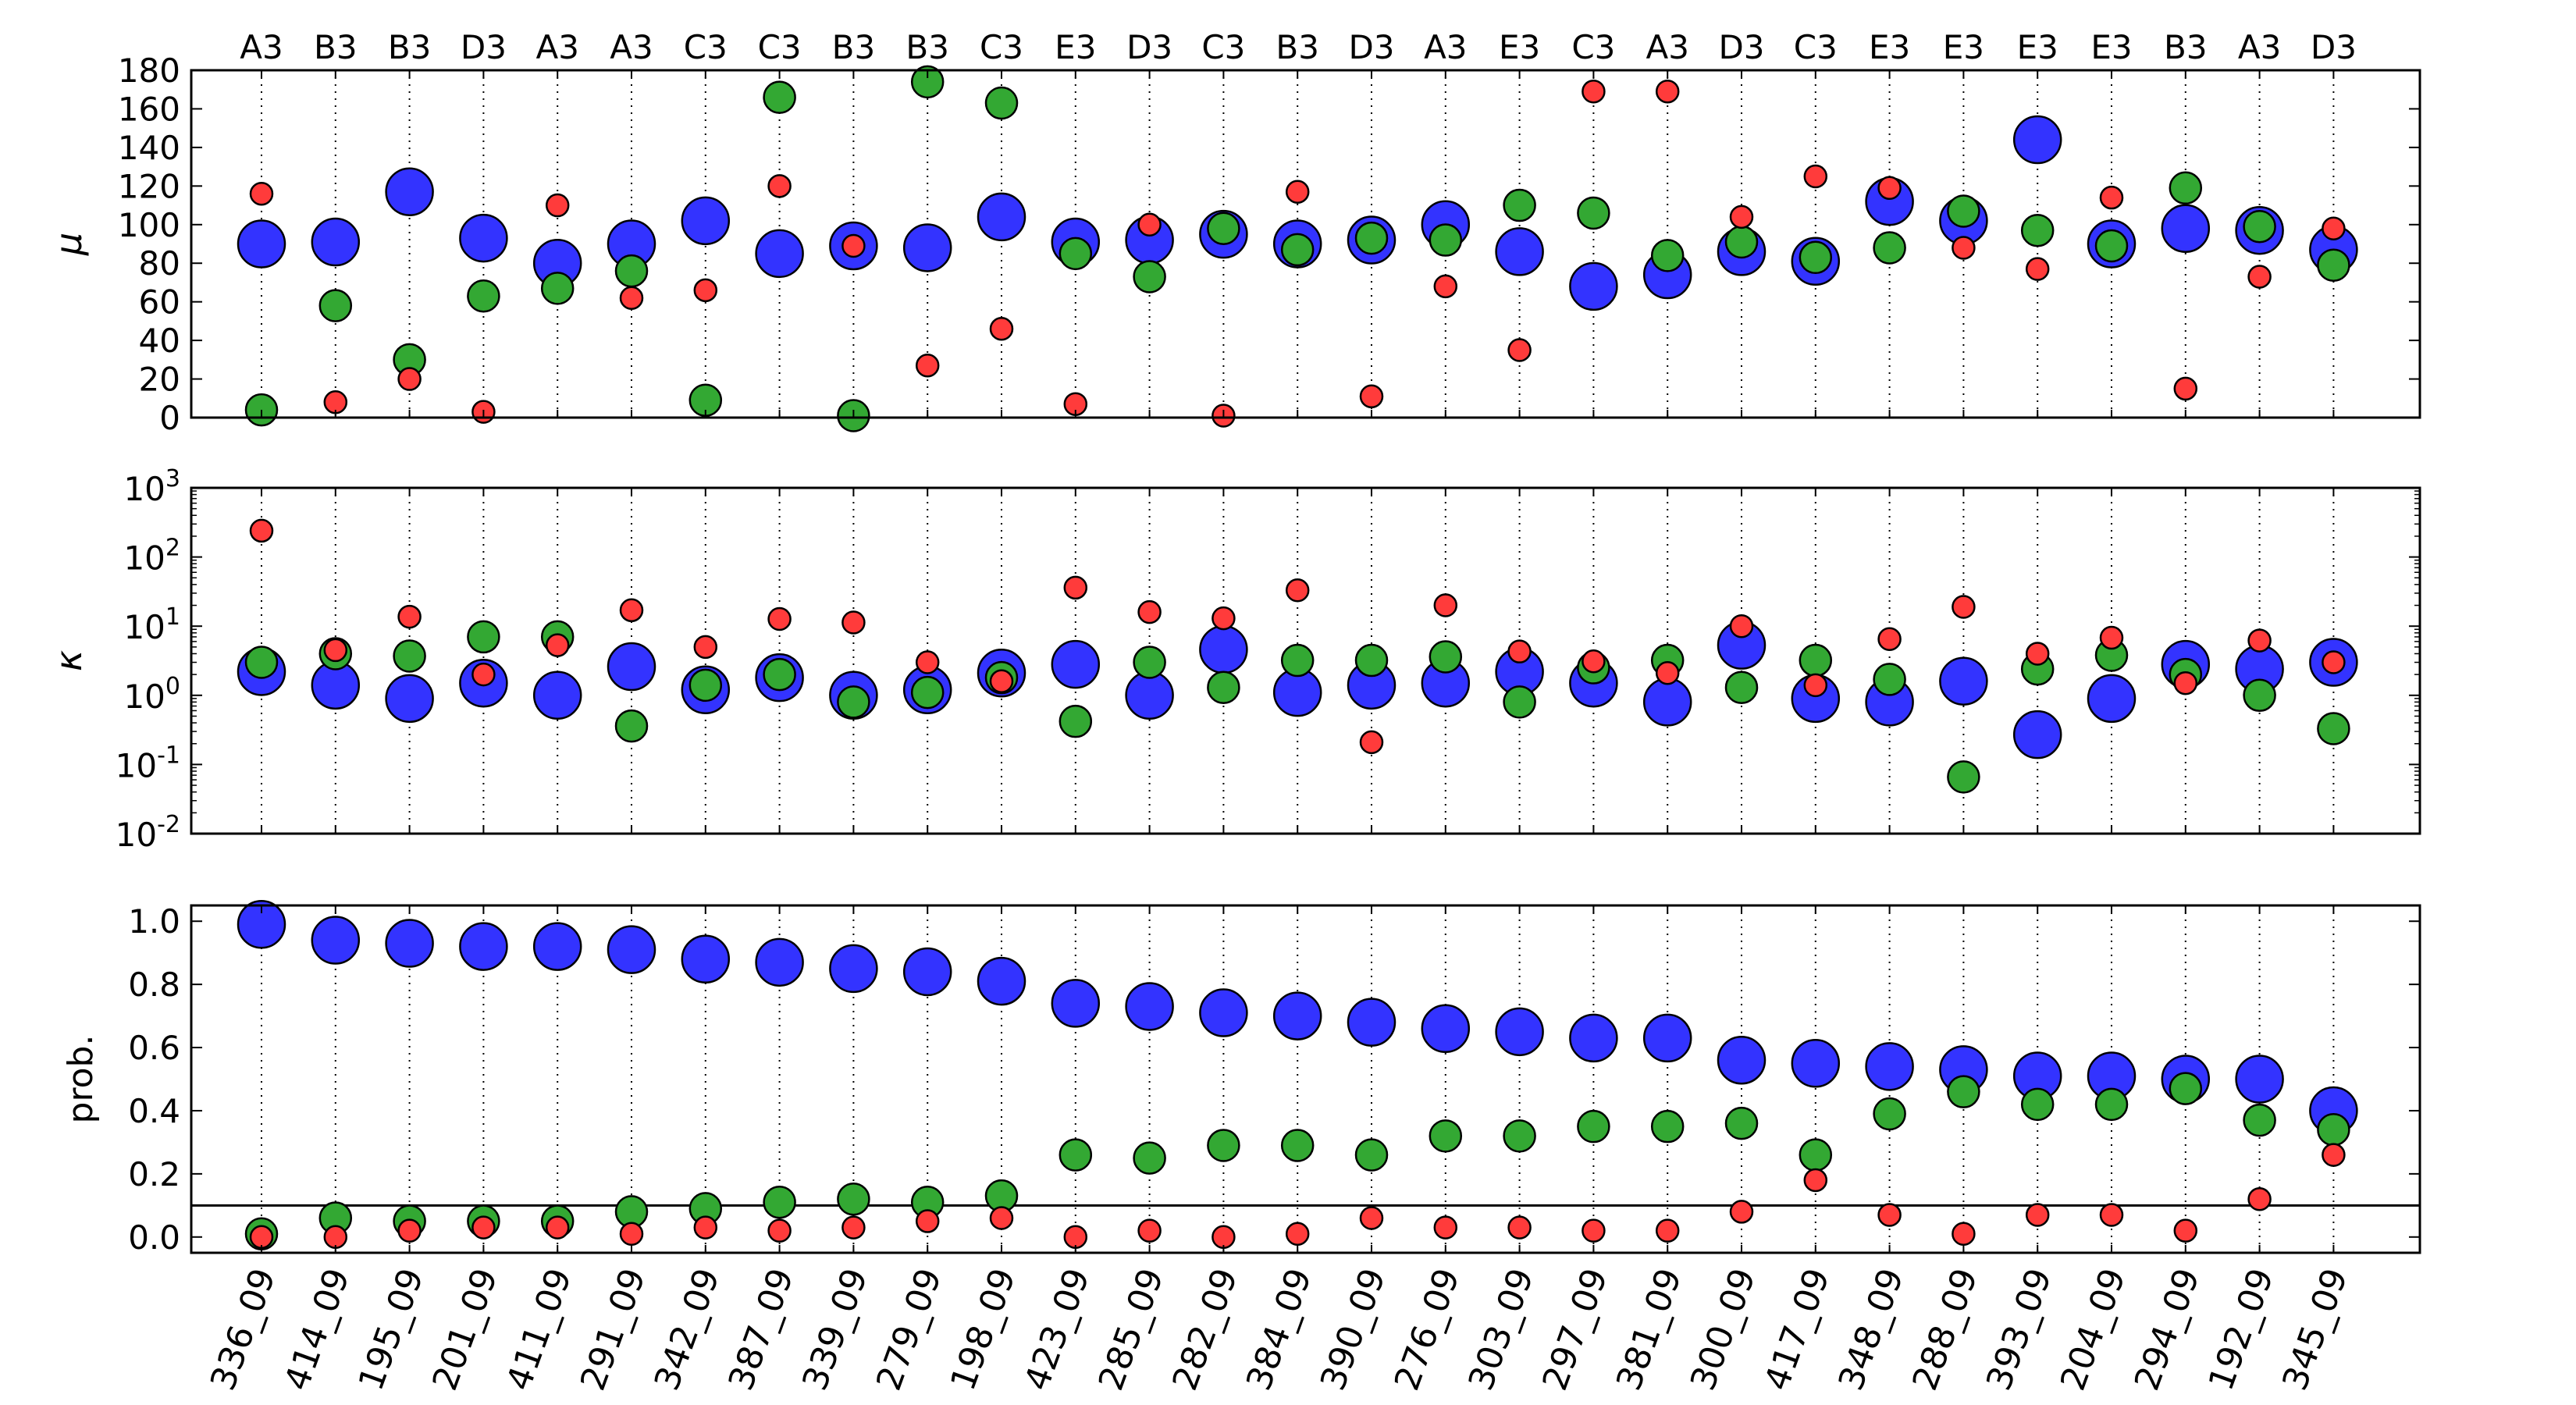  What do you see at coordinates (149, 71) in the screenshot?
I see `y-tick-label: 180` at bounding box center [149, 71].